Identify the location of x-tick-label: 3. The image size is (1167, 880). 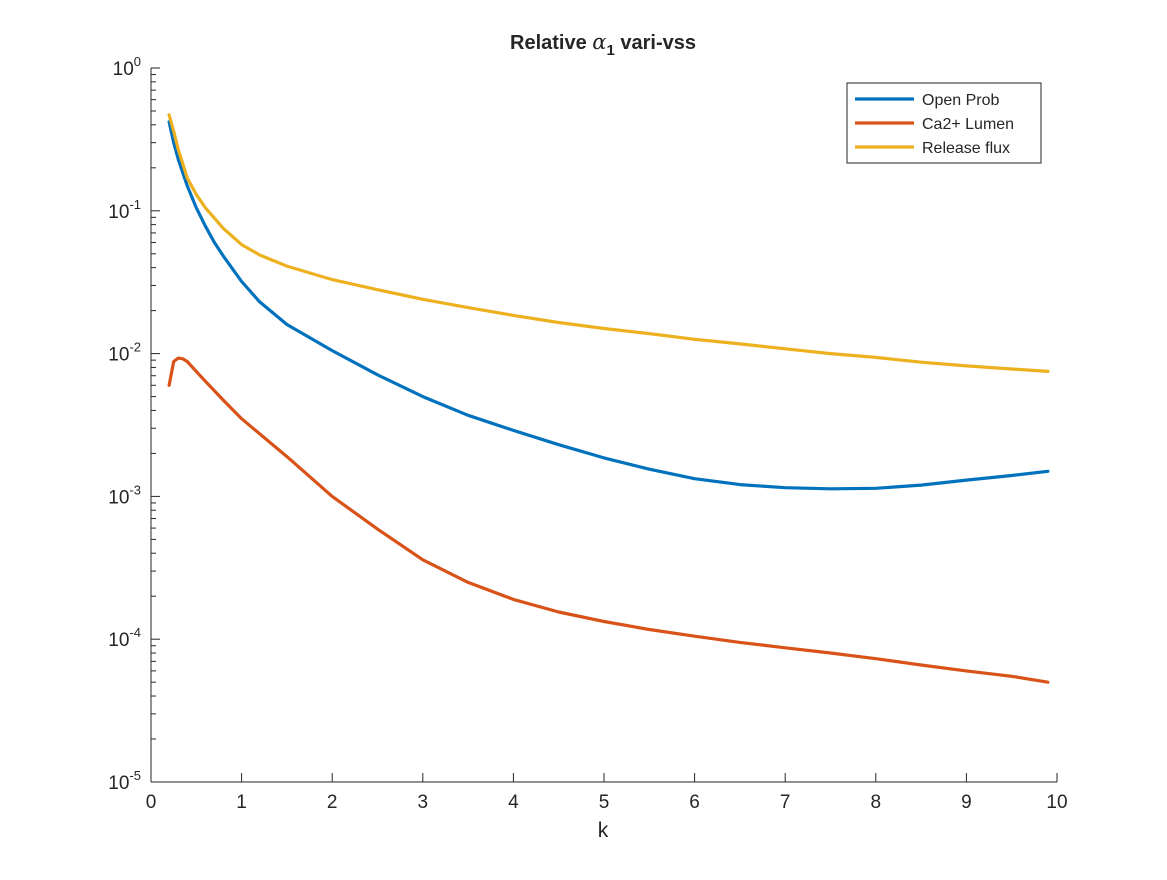
(423, 802).